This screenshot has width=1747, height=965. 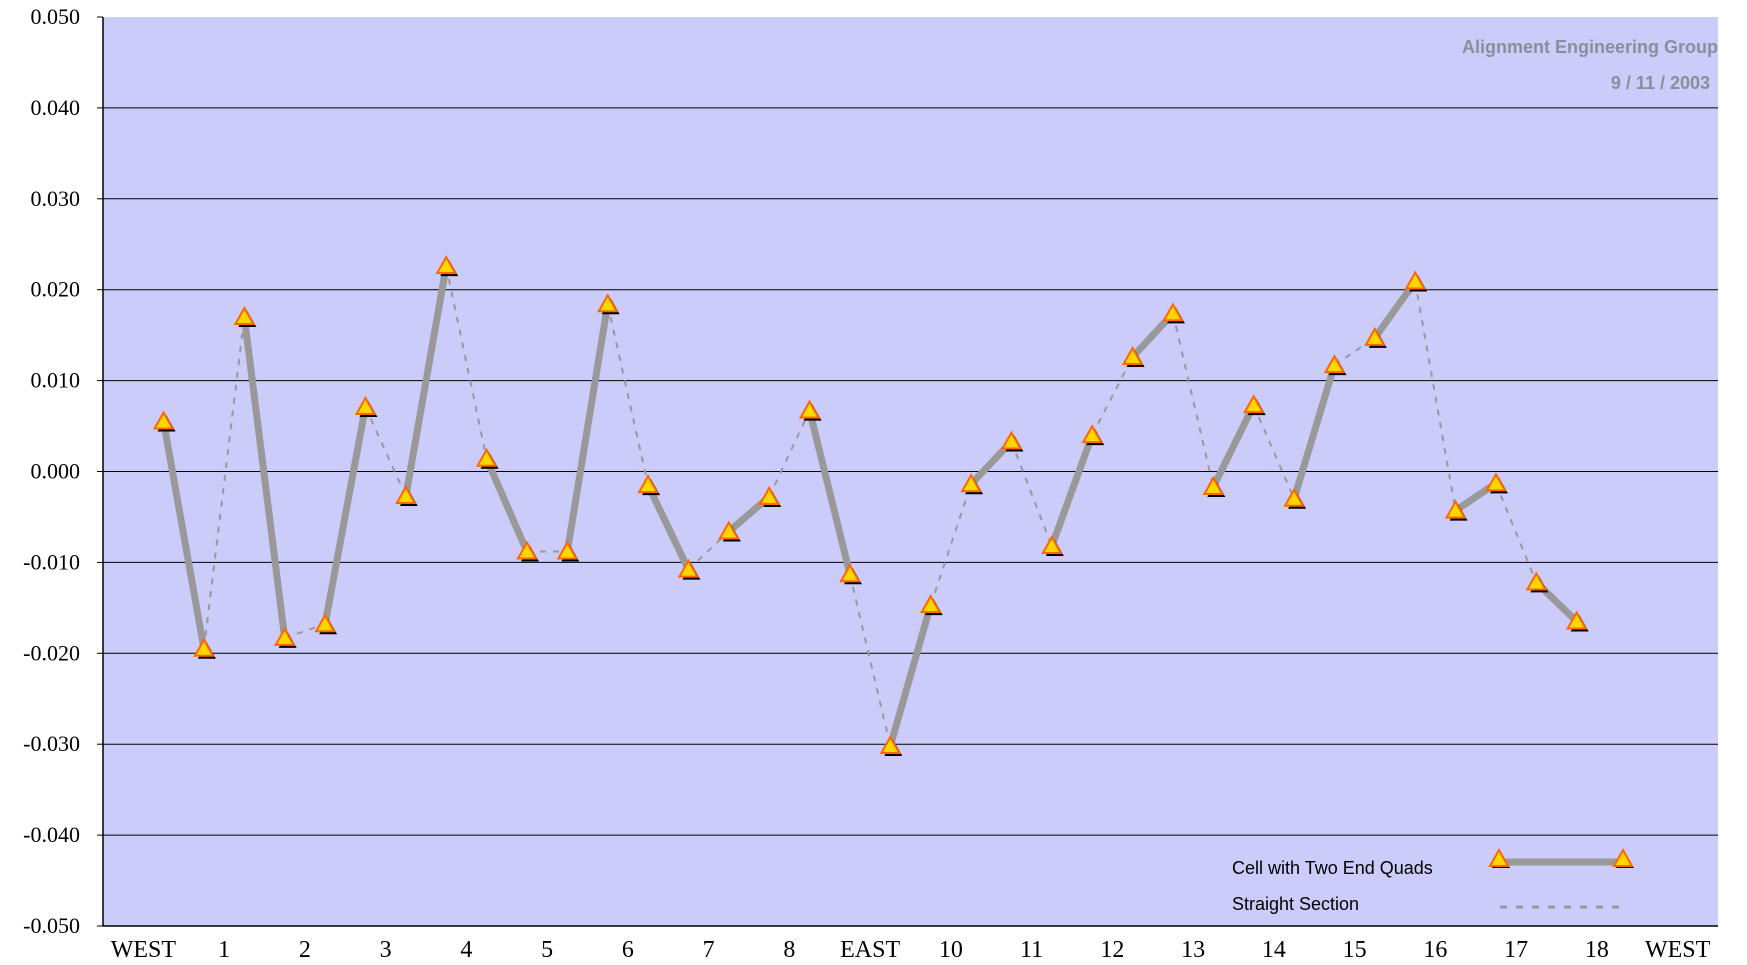 What do you see at coordinates (56, 16) in the screenshot?
I see `y-tick-label: 0.050` at bounding box center [56, 16].